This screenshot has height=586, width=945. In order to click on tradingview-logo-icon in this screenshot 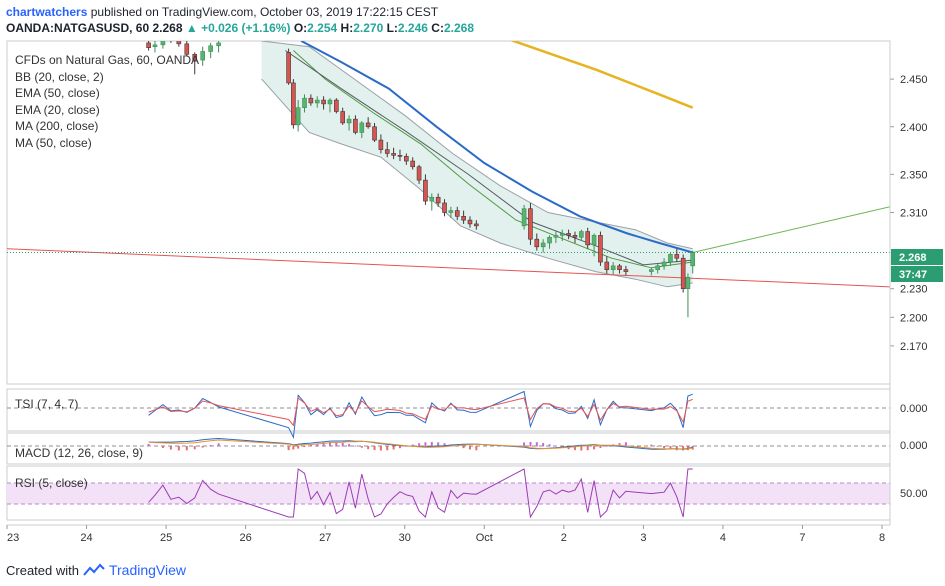, I will do `click(94, 569)`.